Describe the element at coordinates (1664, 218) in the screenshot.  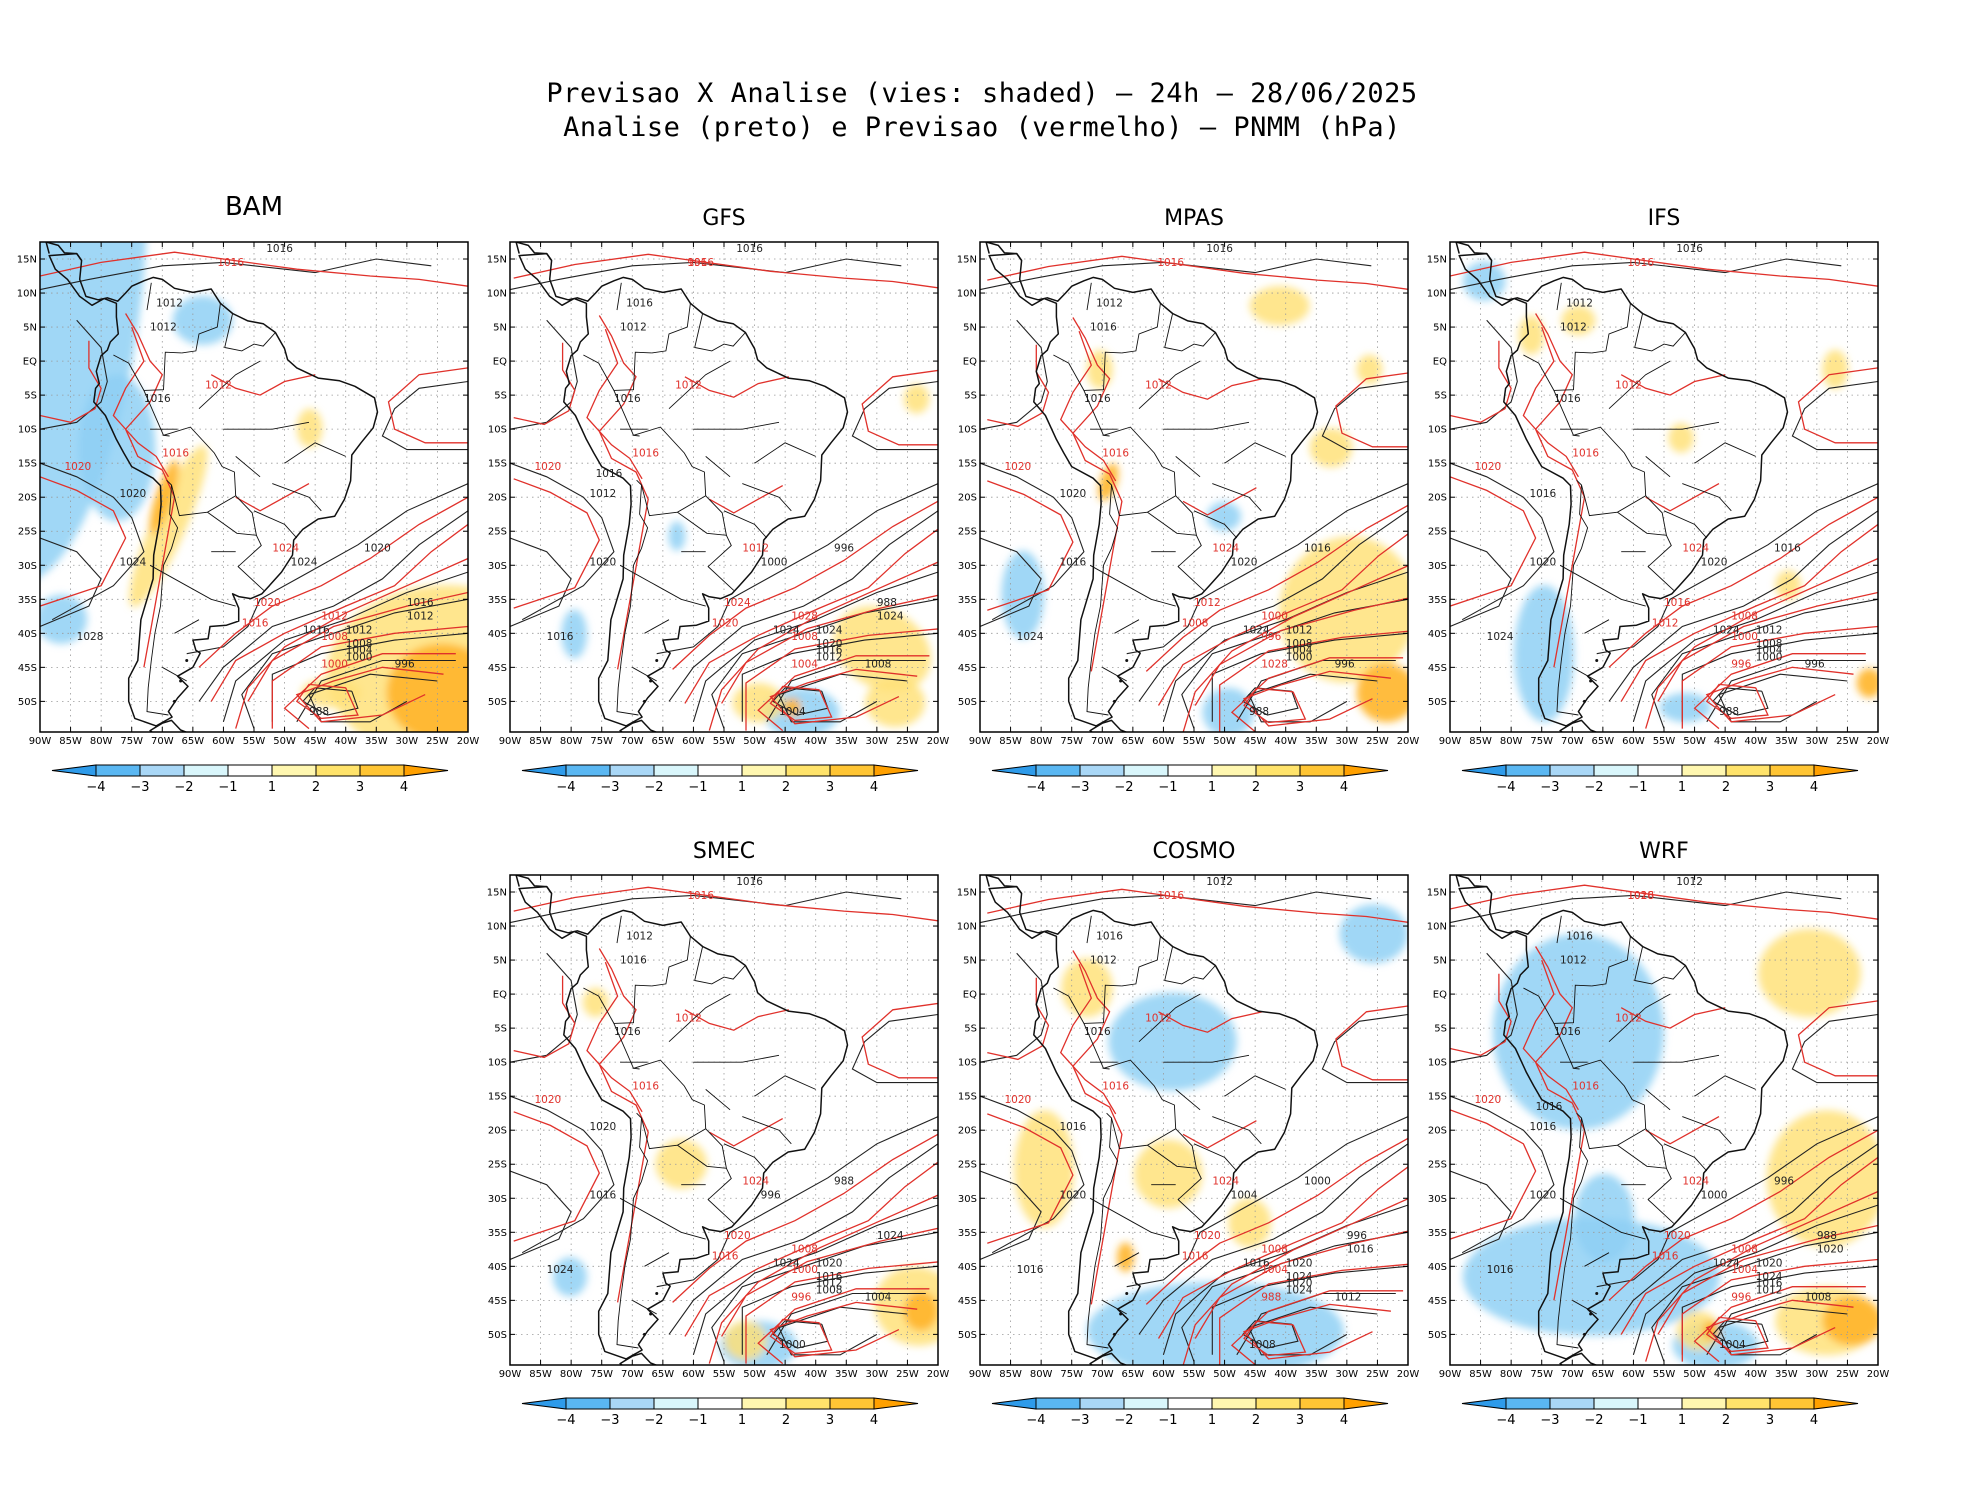
I see `panel-title-ifs: IFS` at that location.